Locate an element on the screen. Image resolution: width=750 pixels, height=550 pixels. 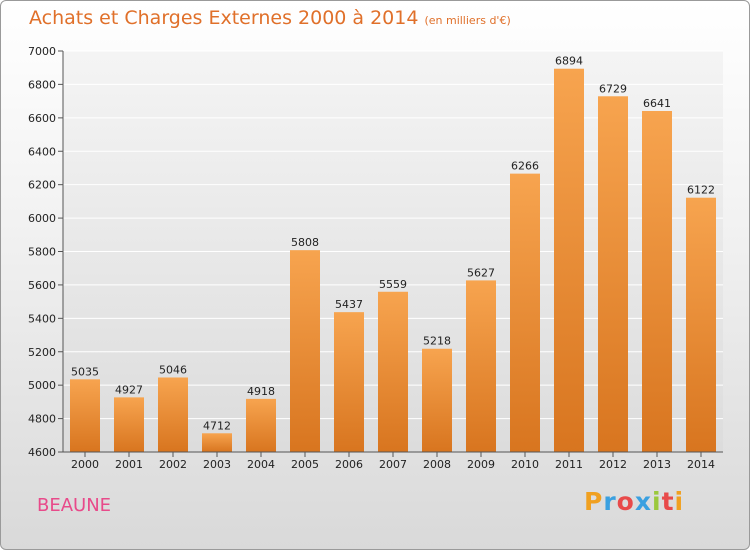
data-label: 4918 is located at coordinates (261, 391).